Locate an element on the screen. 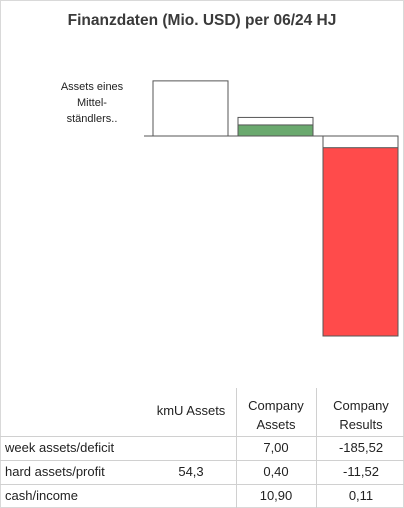  table-cell: 7,00 is located at coordinates (276, 447).